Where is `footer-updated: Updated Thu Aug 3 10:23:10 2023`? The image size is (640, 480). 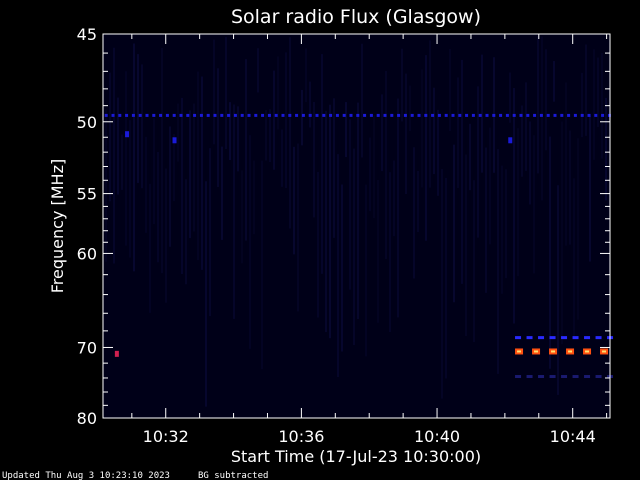
footer-updated: Updated Thu Aug 3 10:23:10 2023 is located at coordinates (86, 475).